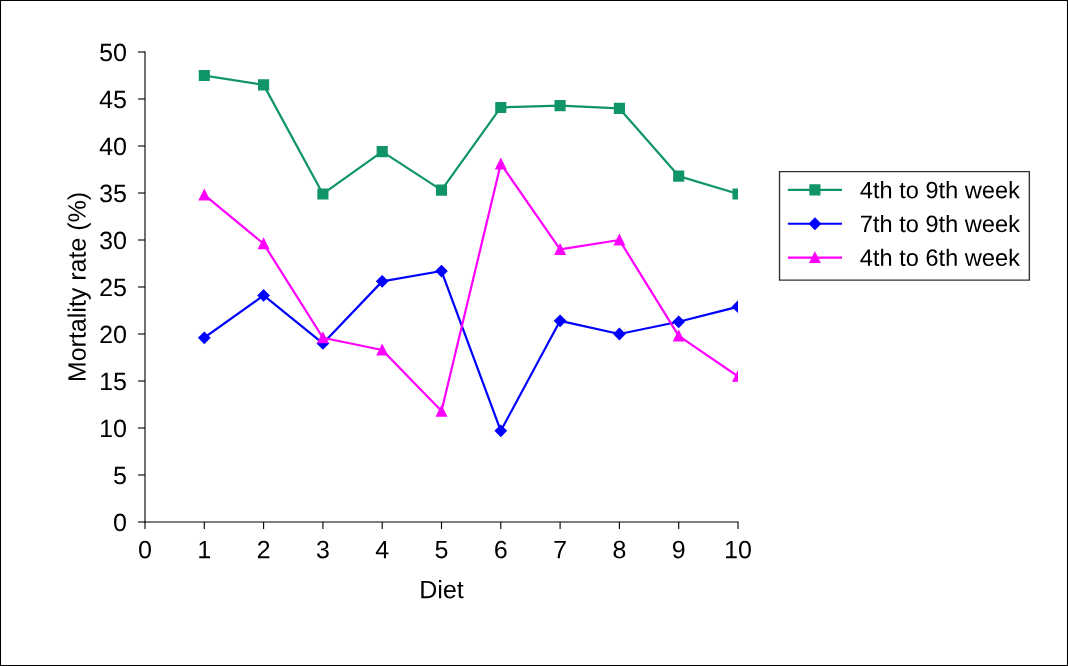 Image resolution: width=1068 pixels, height=666 pixels. Describe the element at coordinates (79, 287) in the screenshot. I see `y-axis-title: Mortality rate (%)` at that location.